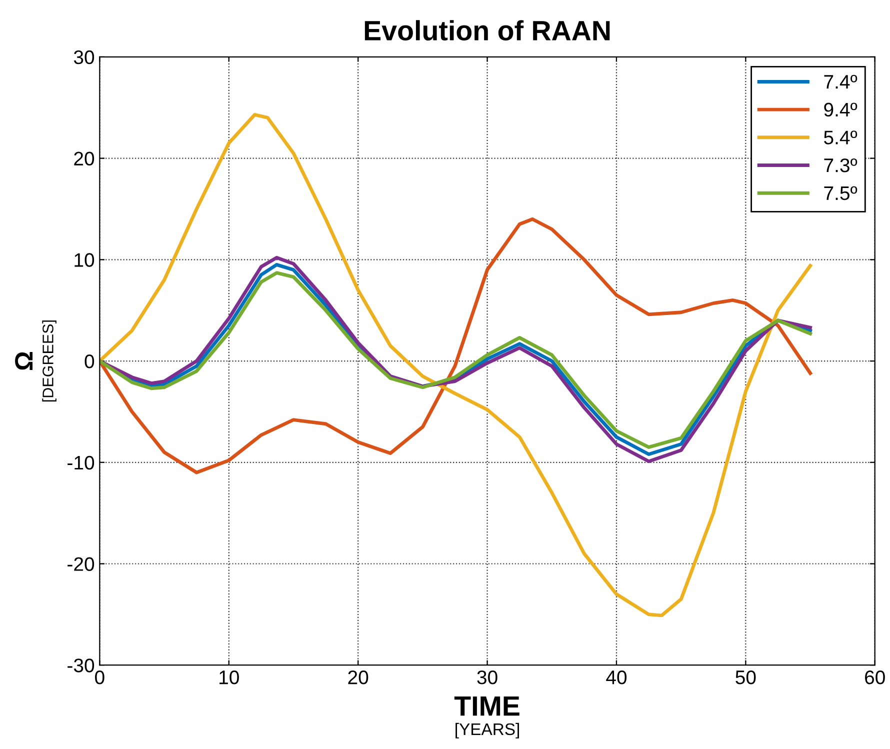 This screenshot has width=890, height=749. I want to click on y-tick-label: -30, so click(81, 665).